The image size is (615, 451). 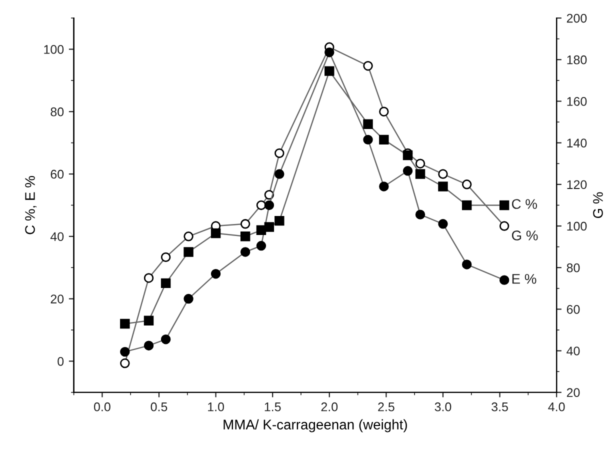 What do you see at coordinates (272, 407) in the screenshot?
I see `x-tick-label: 1.5` at bounding box center [272, 407].